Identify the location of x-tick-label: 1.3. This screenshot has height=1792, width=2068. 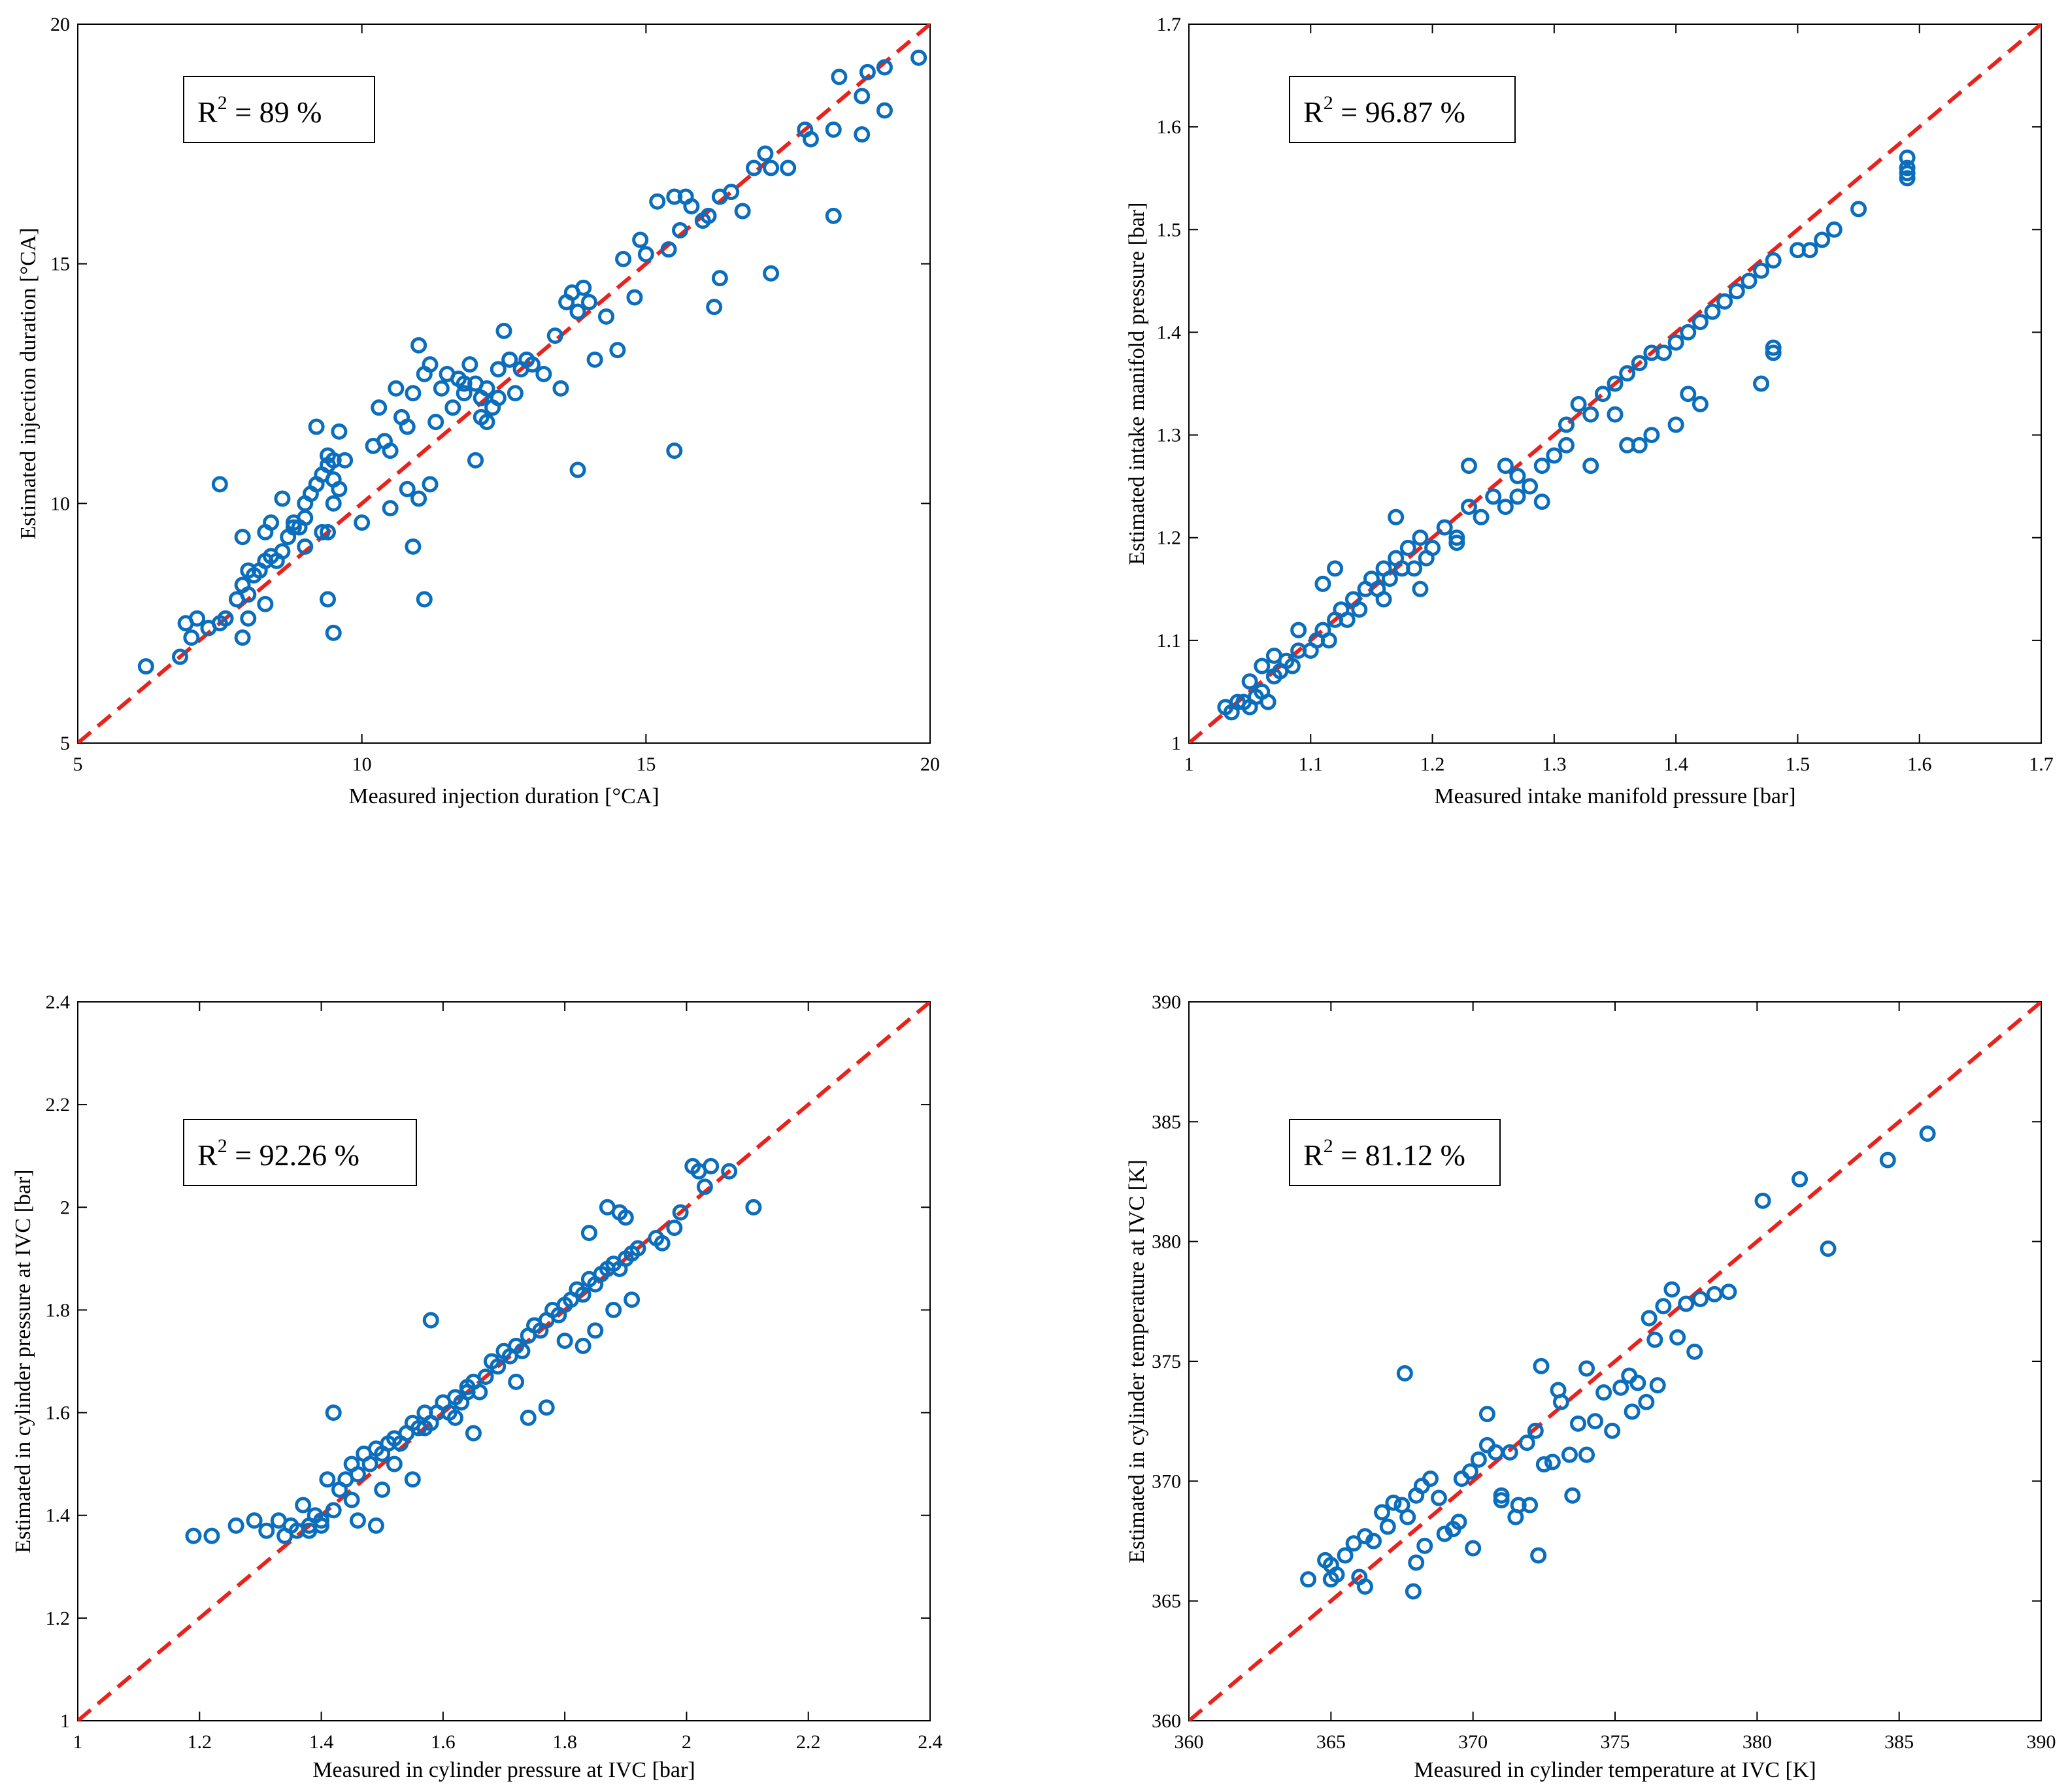
(1554, 764).